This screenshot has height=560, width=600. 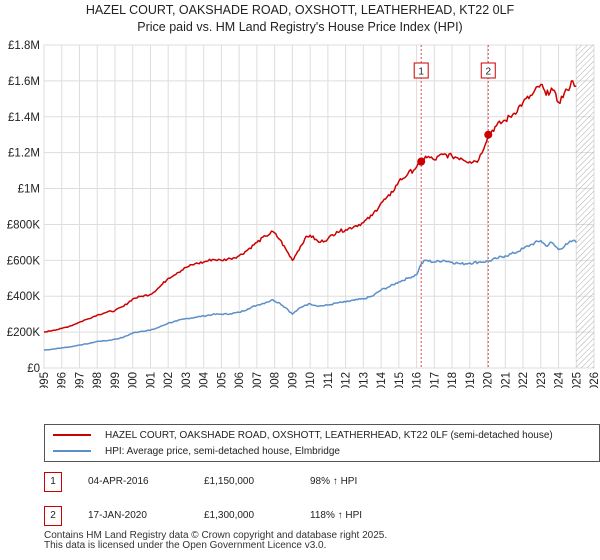 What do you see at coordinates (400, 380) in the screenshot?
I see `x-tick-label: 2015` at bounding box center [400, 380].